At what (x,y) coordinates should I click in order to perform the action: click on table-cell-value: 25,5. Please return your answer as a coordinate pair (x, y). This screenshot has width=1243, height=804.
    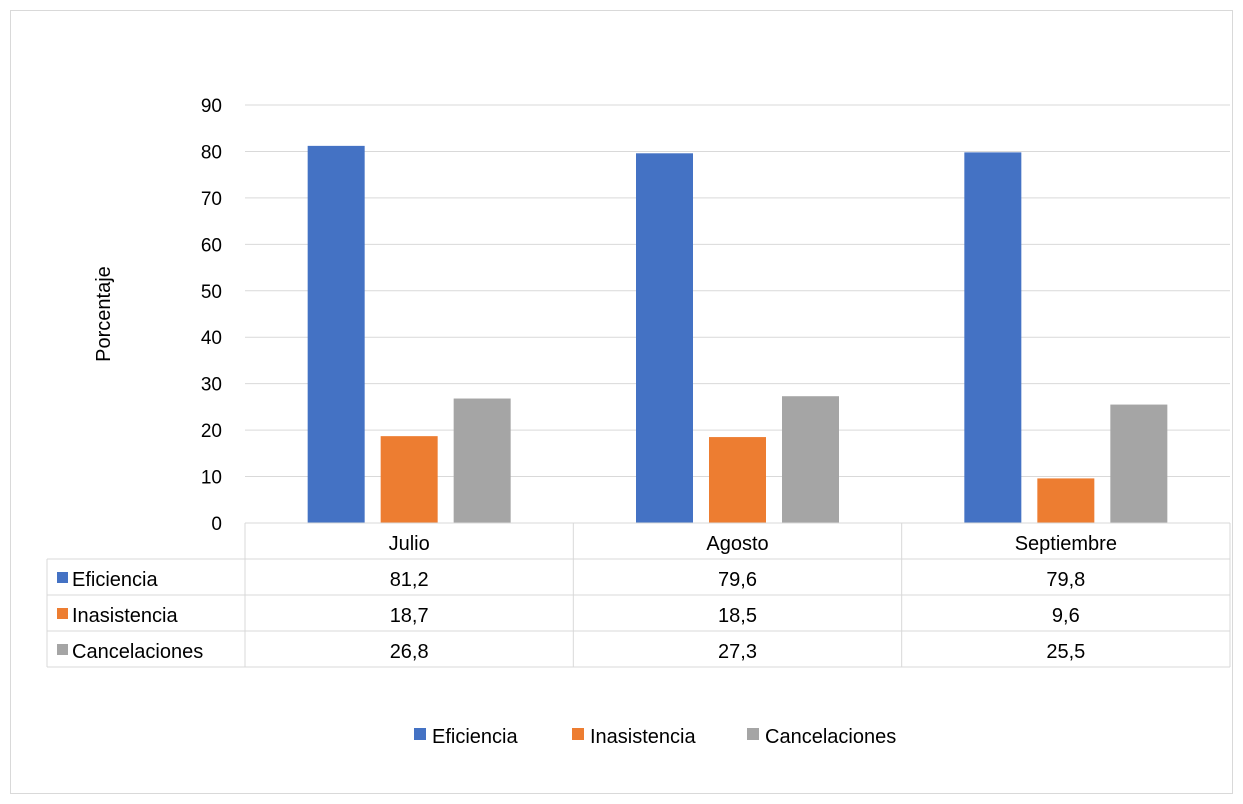
    Looking at the image, I should click on (1065, 652).